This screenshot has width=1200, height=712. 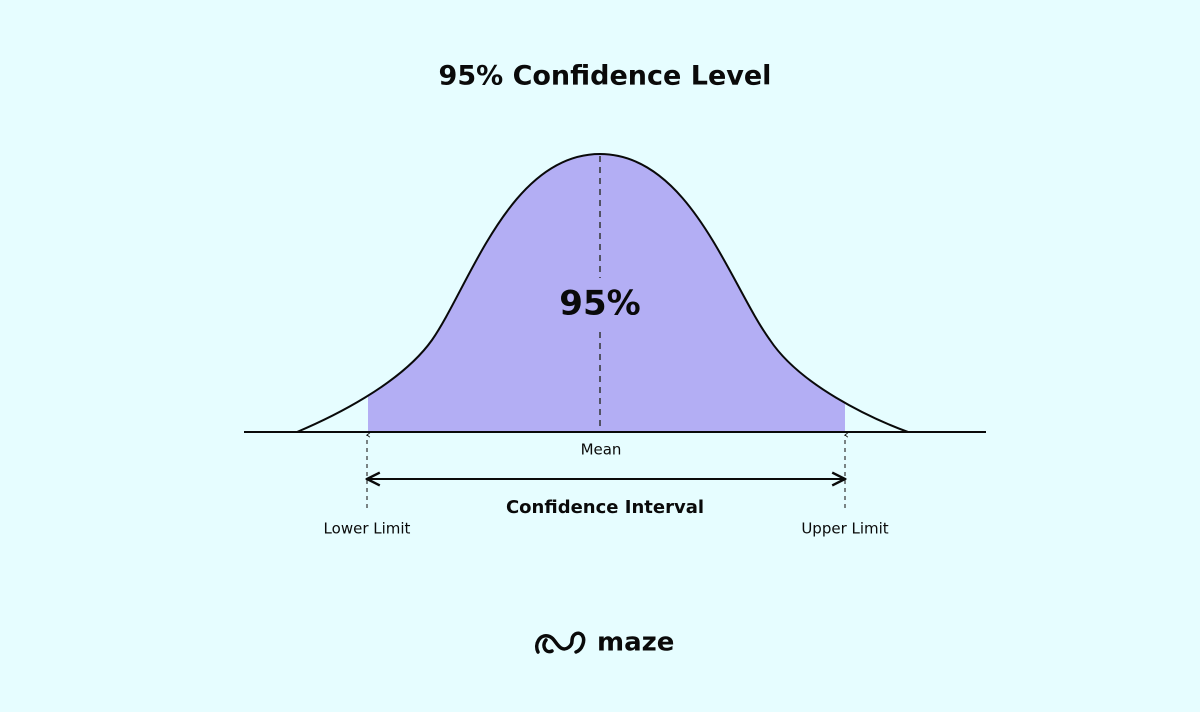 What do you see at coordinates (844, 529) in the screenshot?
I see `upper-limit-label: Upper Limit` at bounding box center [844, 529].